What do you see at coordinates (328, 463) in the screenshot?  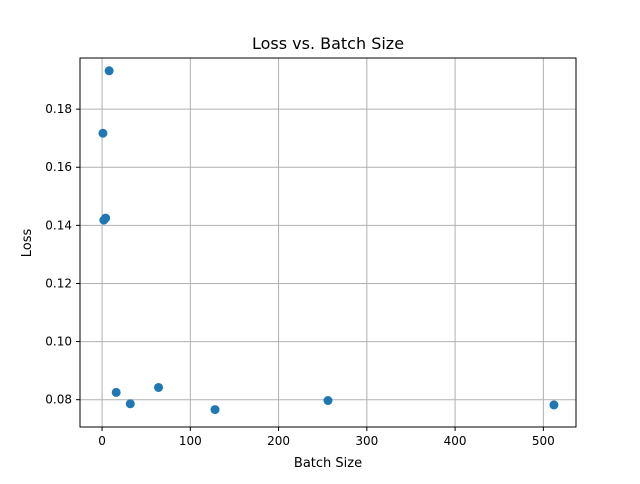 I see `x-axis-label: Batch Size` at bounding box center [328, 463].